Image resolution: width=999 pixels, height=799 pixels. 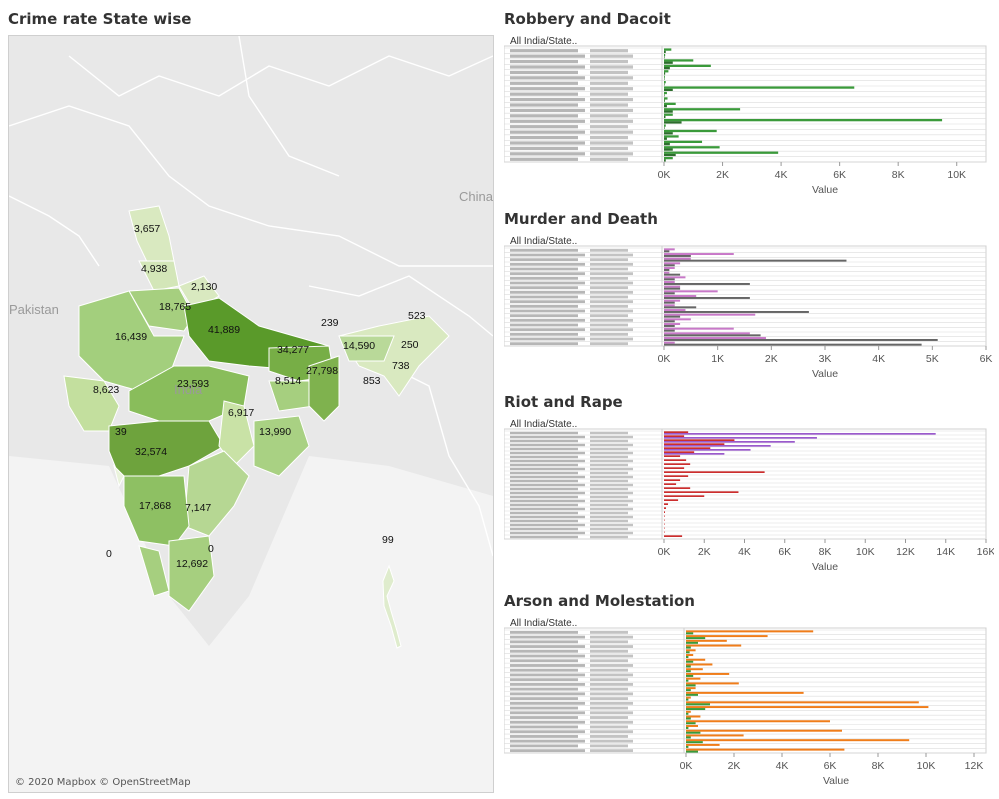 What do you see at coordinates (825, 374) in the screenshot?
I see `x-axis-title: Value` at bounding box center [825, 374].